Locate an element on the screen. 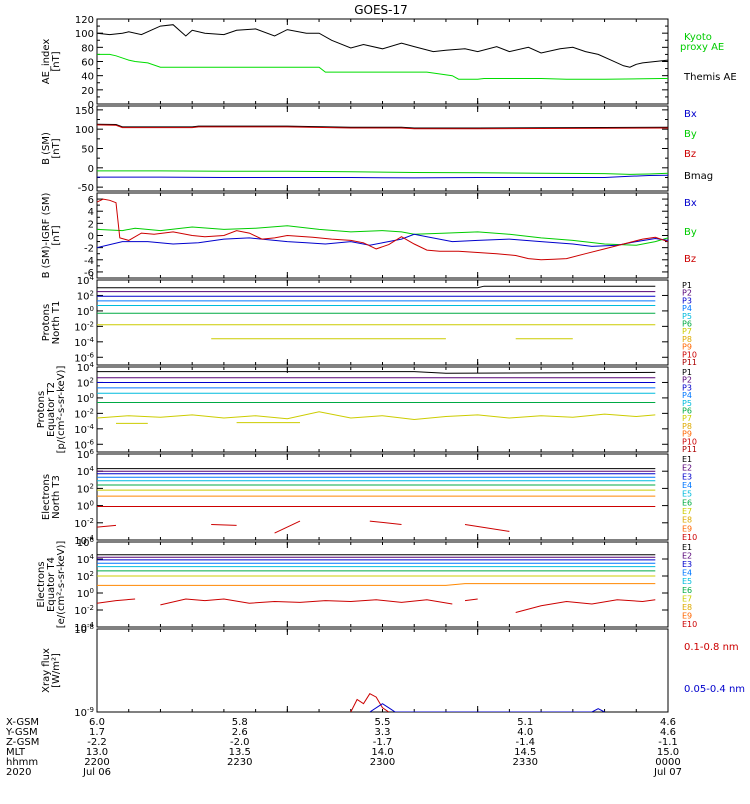 This screenshot has height=804, width=750. legend-entry-db-1: By is located at coordinates (690, 232).